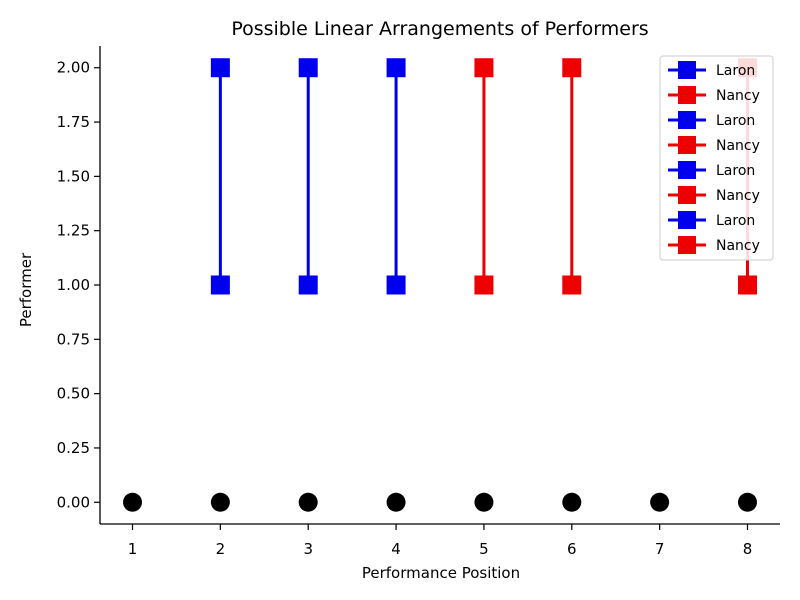 Image resolution: width=800 pixels, height=600 pixels. Describe the element at coordinates (73, 176) in the screenshot. I see `y-tick-label: 1.50` at that location.